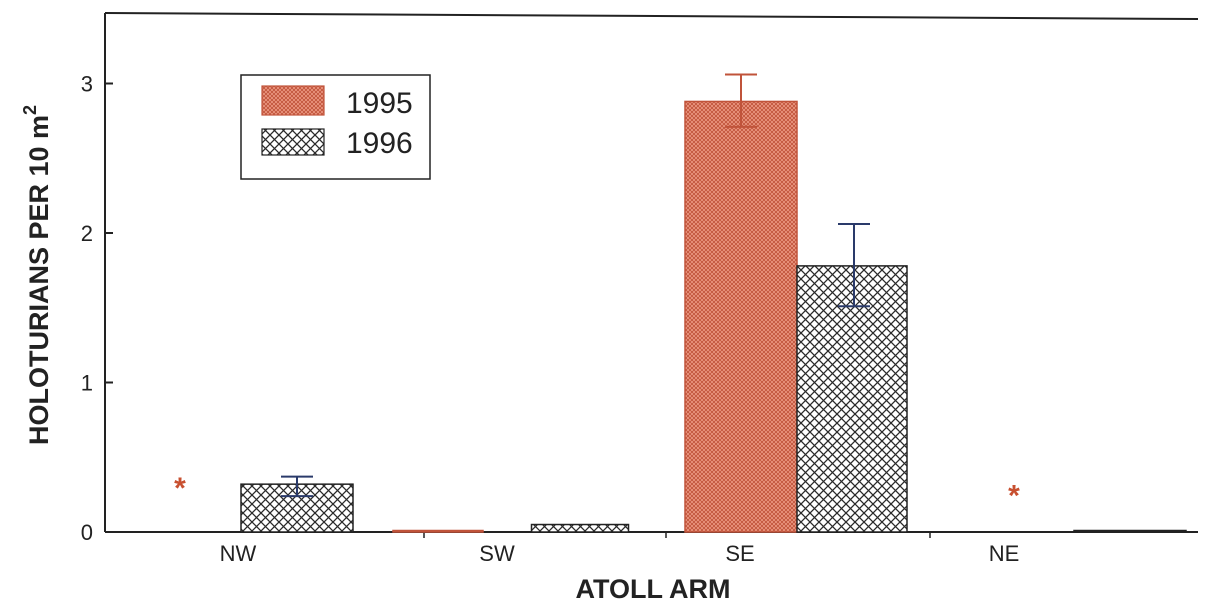 The width and height of the screenshot is (1205, 610). I want to click on y-tick-label: 2, so click(87, 233).